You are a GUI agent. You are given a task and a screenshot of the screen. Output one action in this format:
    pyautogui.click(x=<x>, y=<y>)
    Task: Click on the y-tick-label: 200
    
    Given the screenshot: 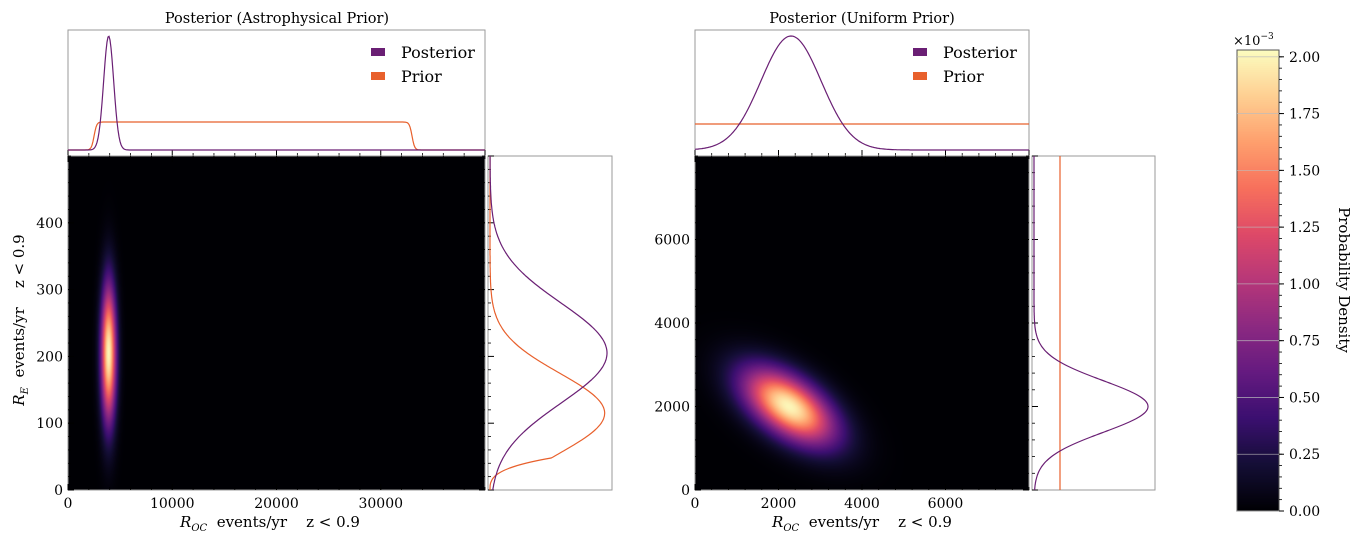 What is the action you would take?
    pyautogui.click(x=49, y=357)
    